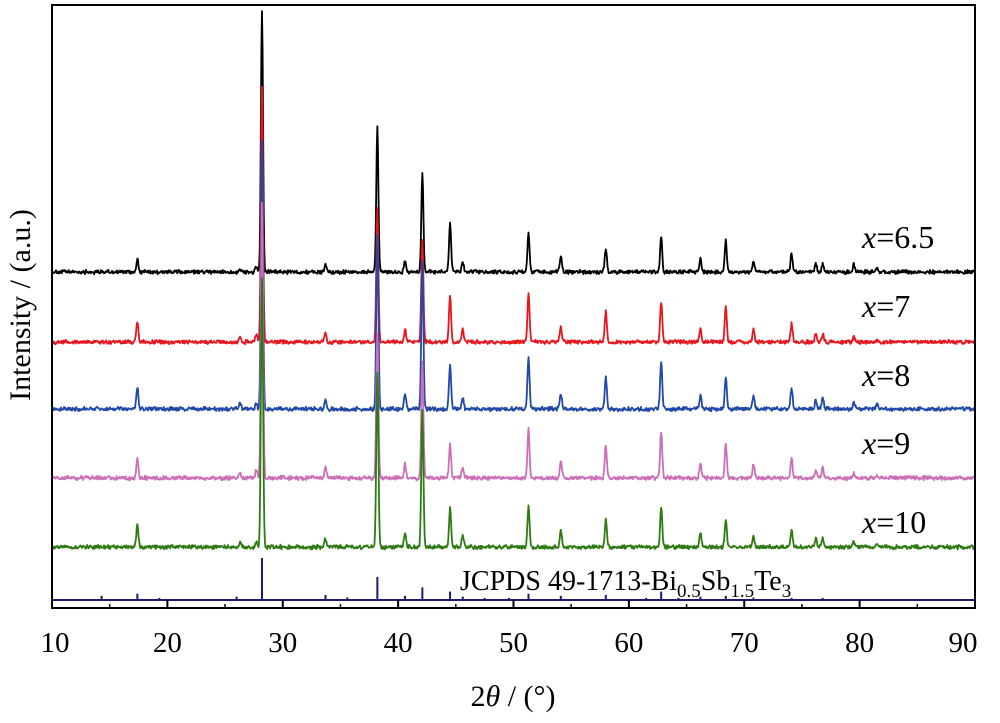 The image size is (1000, 723). I want to click on x-tick-label: 60, so click(628, 643).